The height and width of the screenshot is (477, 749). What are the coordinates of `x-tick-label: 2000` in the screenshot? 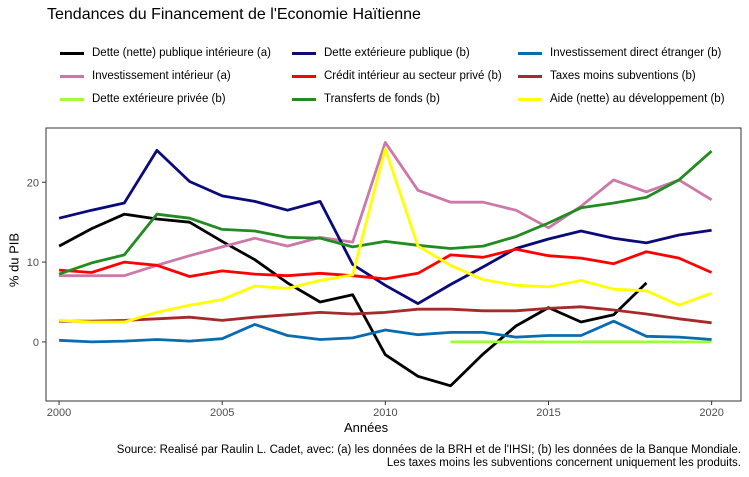 It's located at (59, 413).